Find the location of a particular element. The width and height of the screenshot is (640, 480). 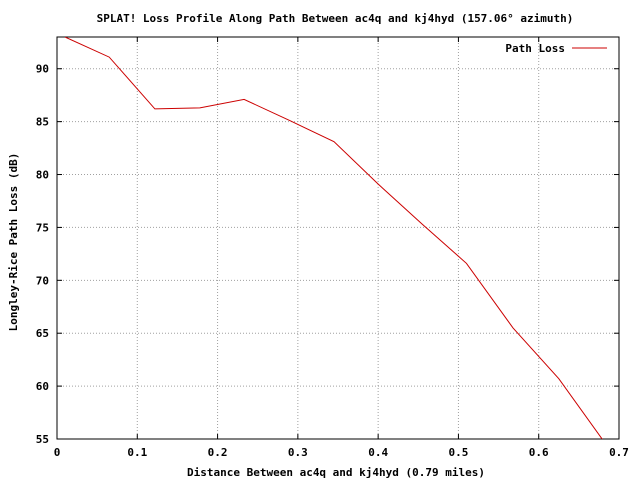

y-axis-label: Longley-Rice Path Loss (dB) is located at coordinates (13, 242).